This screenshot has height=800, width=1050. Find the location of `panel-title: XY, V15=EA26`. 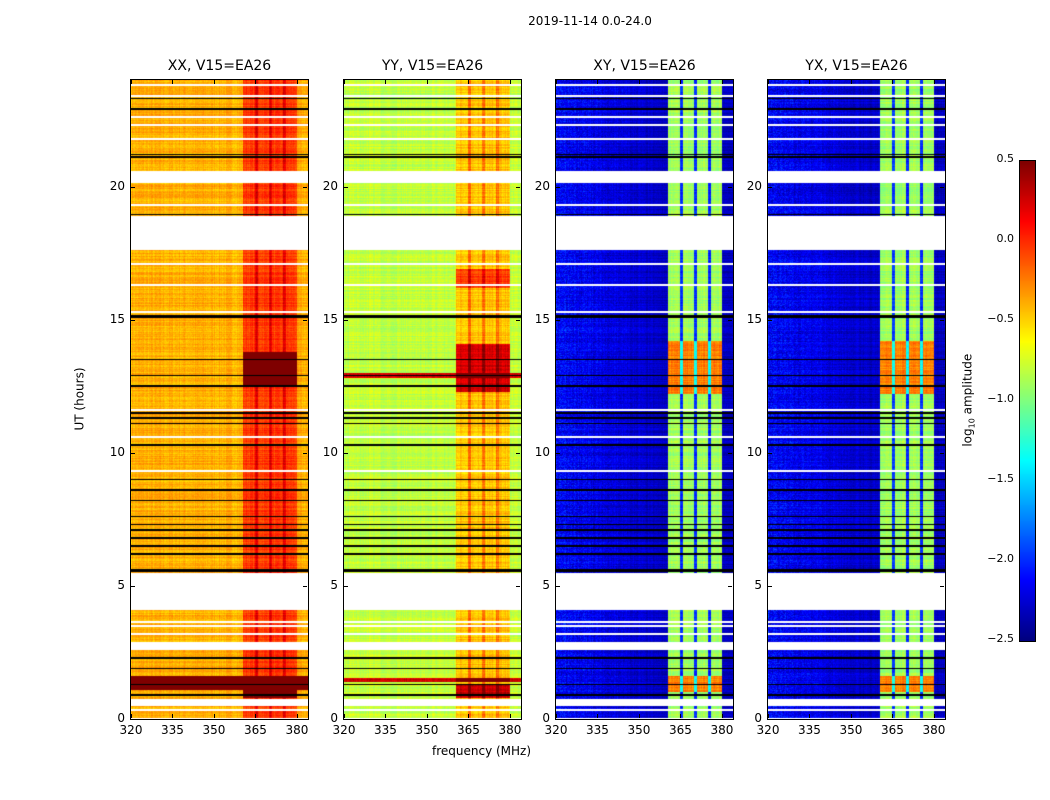

panel-title: XY, V15=EA26 is located at coordinates (644, 66).